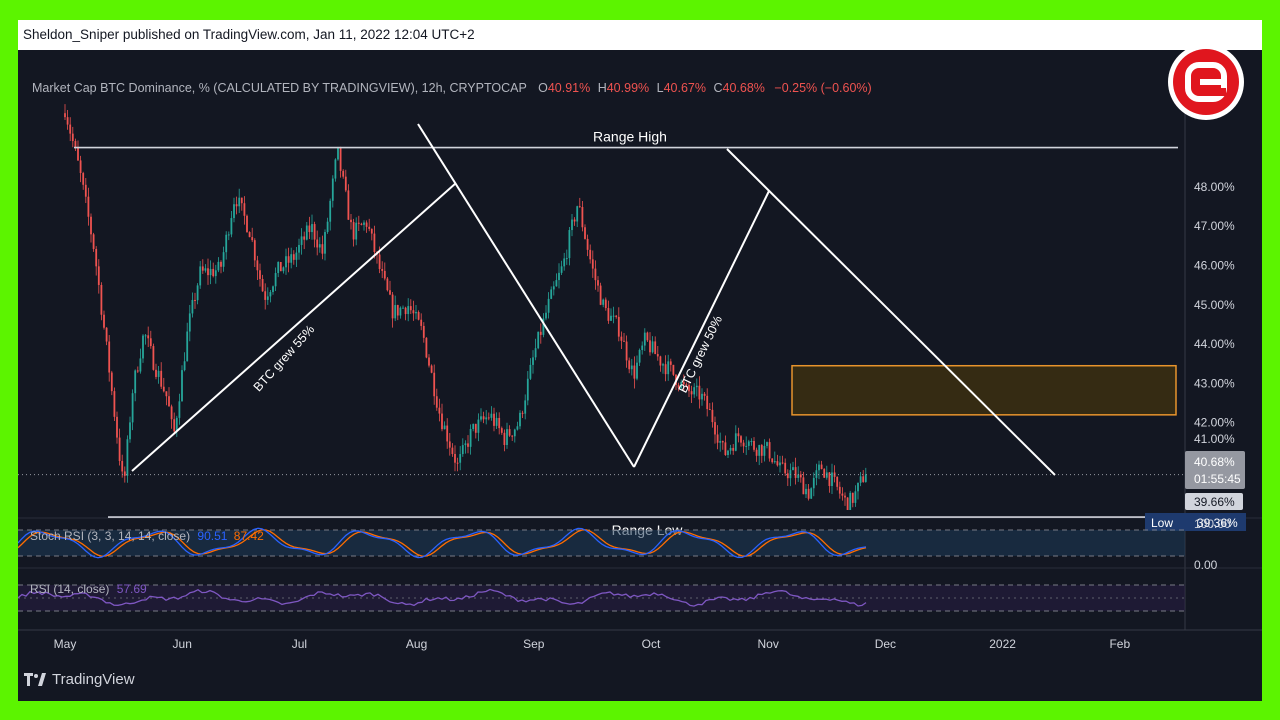 The image size is (1280, 720). What do you see at coordinates (1162, 523) in the screenshot?
I see `low-tag-label: Low` at bounding box center [1162, 523].